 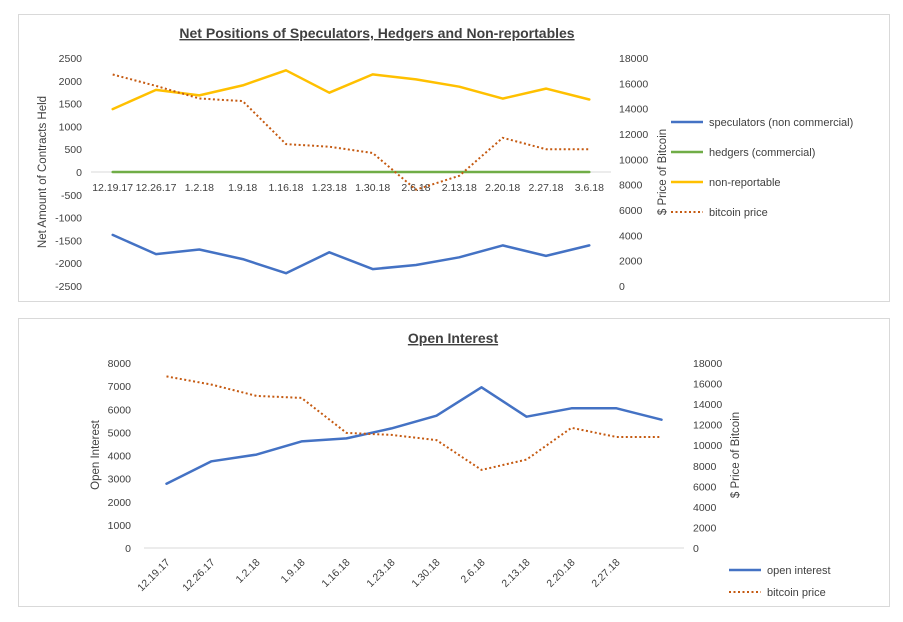 What do you see at coordinates (589, 188) in the screenshot?
I see `x-tick-label: 3.6.18` at bounding box center [589, 188].